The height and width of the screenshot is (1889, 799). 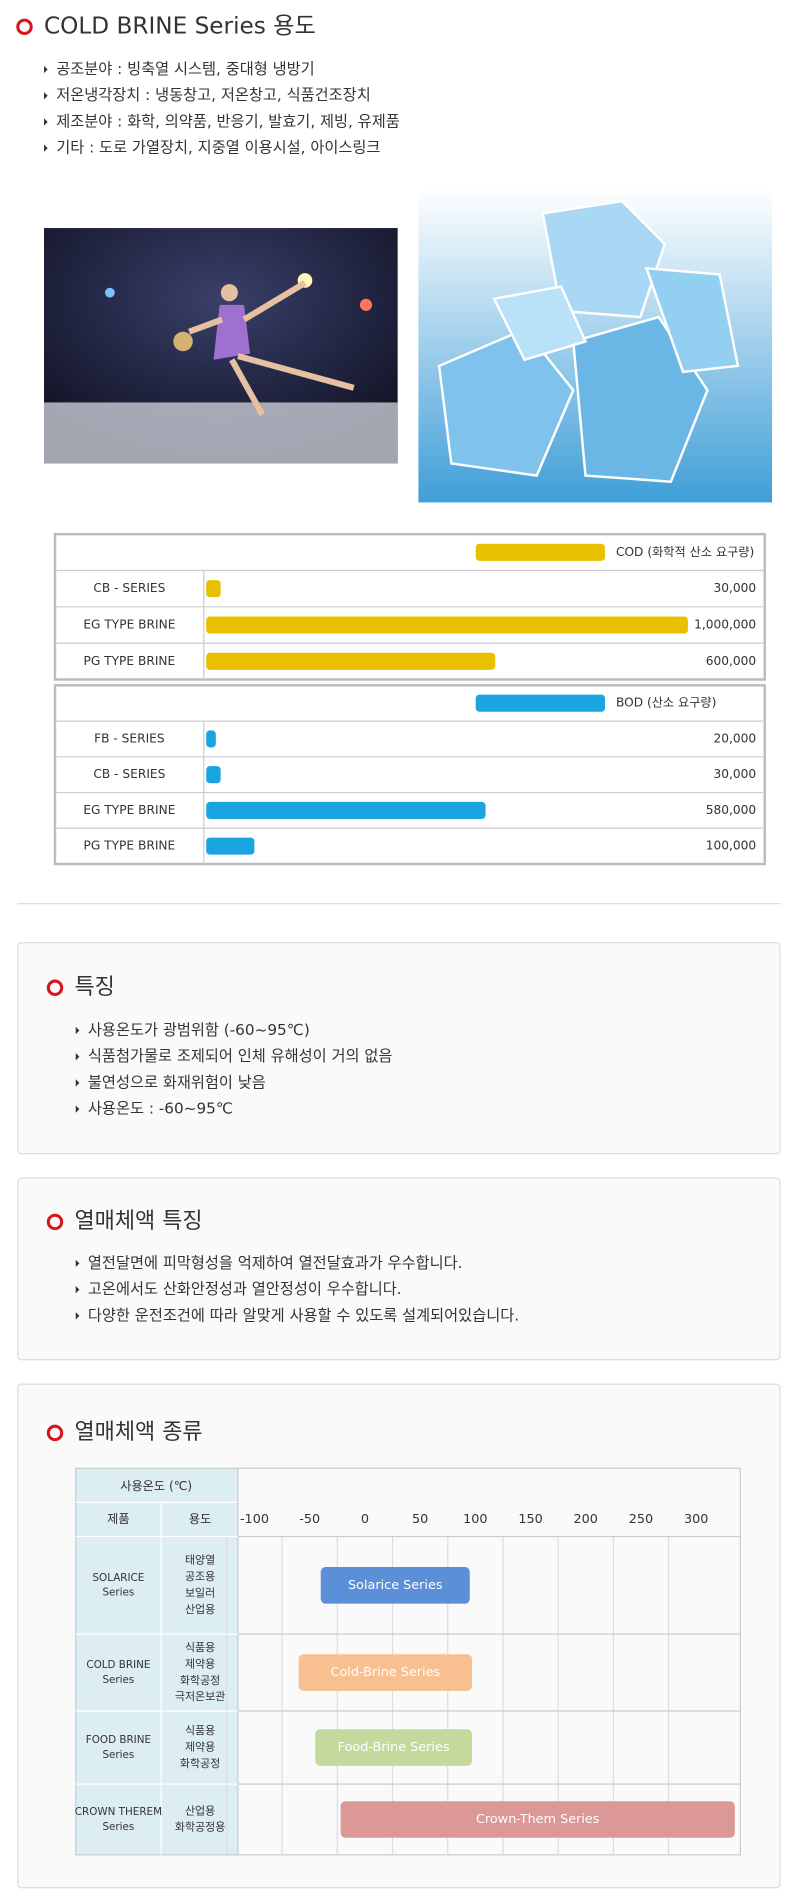 What do you see at coordinates (731, 661) in the screenshot?
I see `value-label: 600,000` at bounding box center [731, 661].